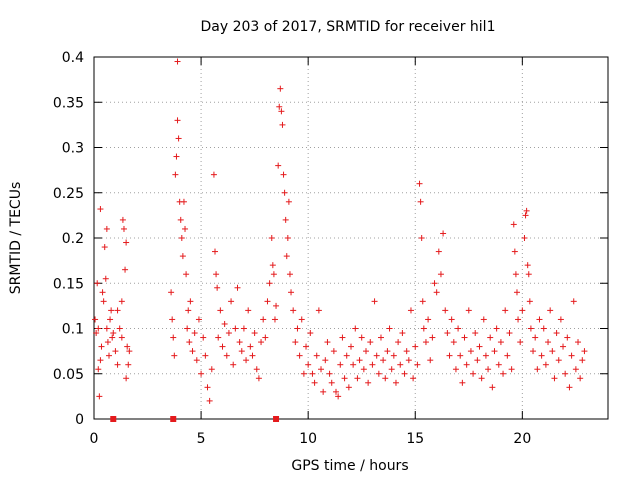 Image resolution: width=640 pixels, height=480 pixels. I want to click on x-tick-label: 10, so click(308, 439).